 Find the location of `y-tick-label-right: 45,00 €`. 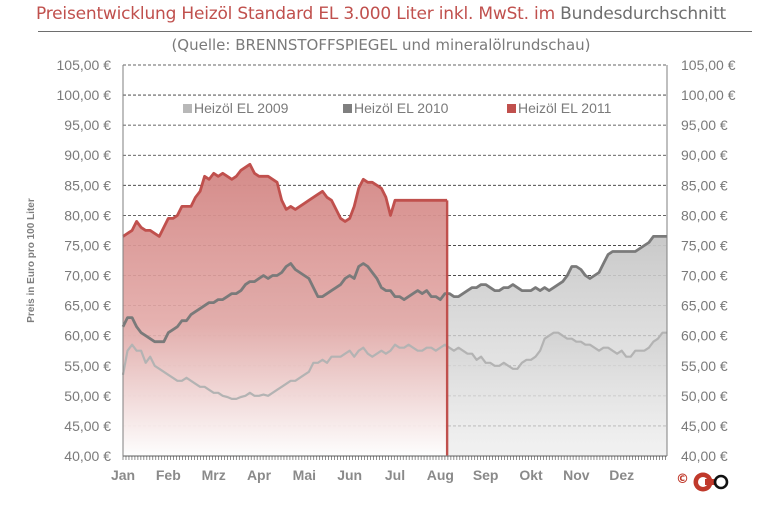

y-tick-label-right: 45,00 € is located at coordinates (704, 426).